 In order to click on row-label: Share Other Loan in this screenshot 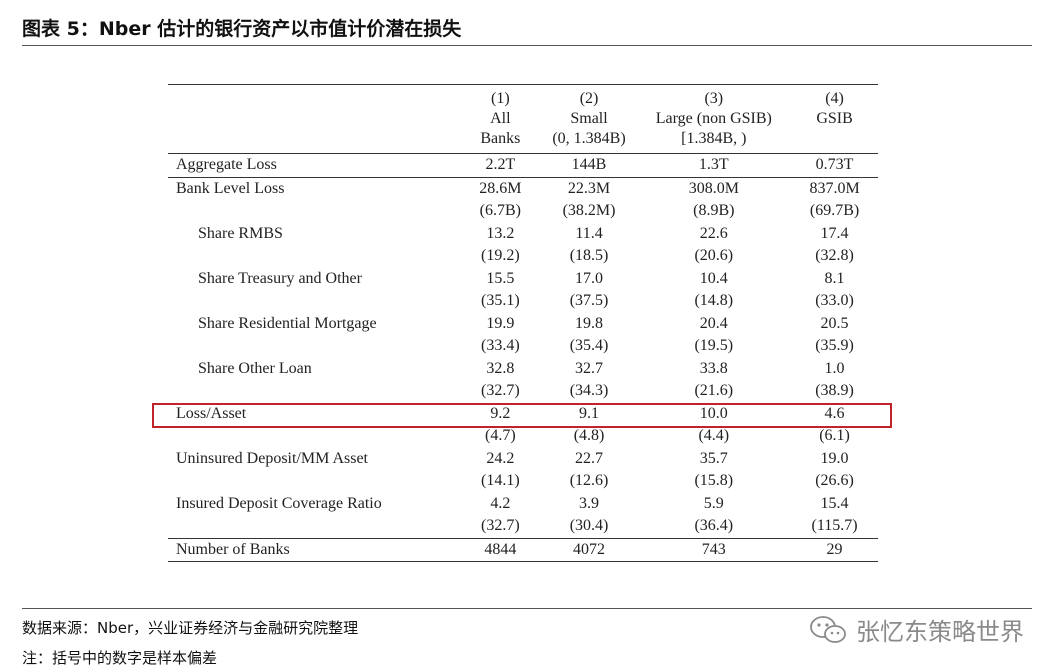, I will do `click(255, 368)`.